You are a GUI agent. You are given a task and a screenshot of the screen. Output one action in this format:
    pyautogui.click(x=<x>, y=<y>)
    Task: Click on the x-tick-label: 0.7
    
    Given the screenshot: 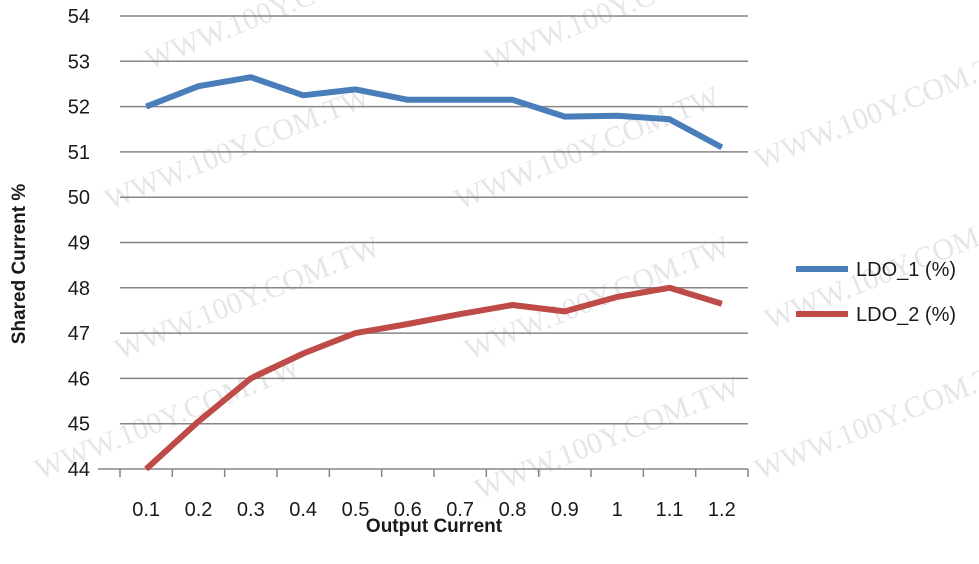 What is the action you would take?
    pyautogui.click(x=460, y=510)
    